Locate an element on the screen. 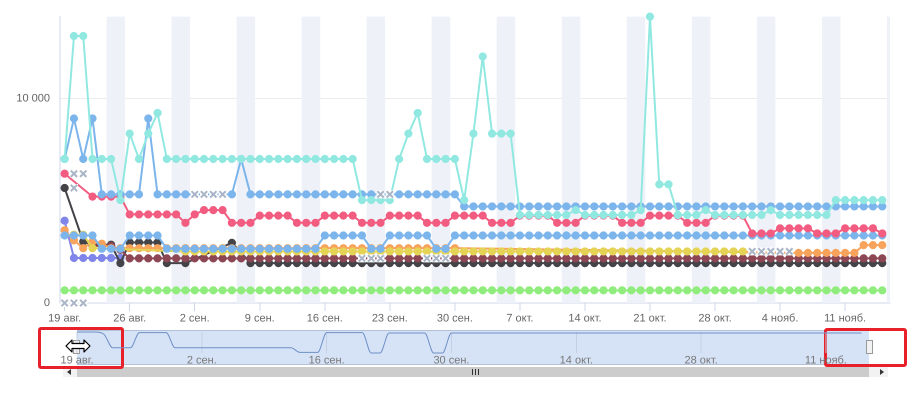  x-tick-label: 11 нояб. is located at coordinates (845, 318).